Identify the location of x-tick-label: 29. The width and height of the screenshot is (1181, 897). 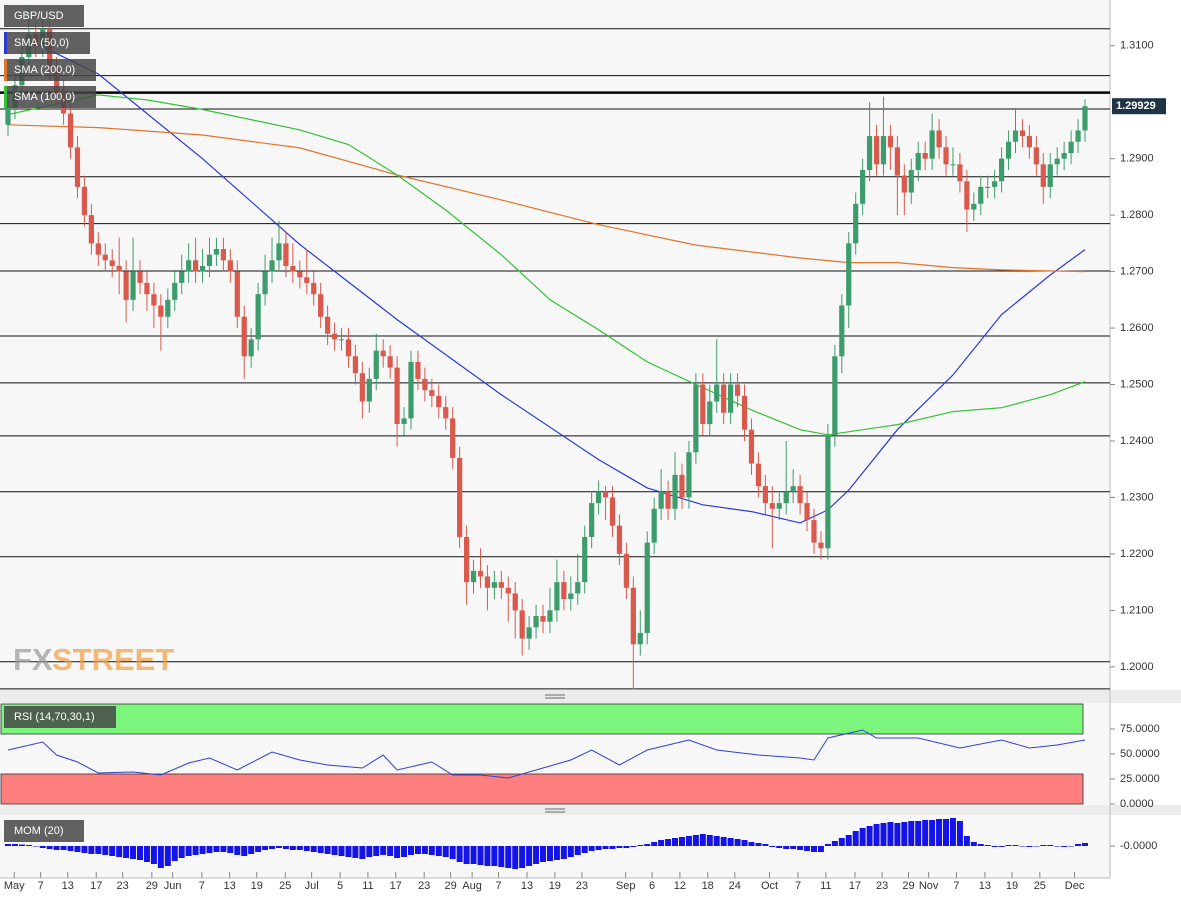
(450, 886).